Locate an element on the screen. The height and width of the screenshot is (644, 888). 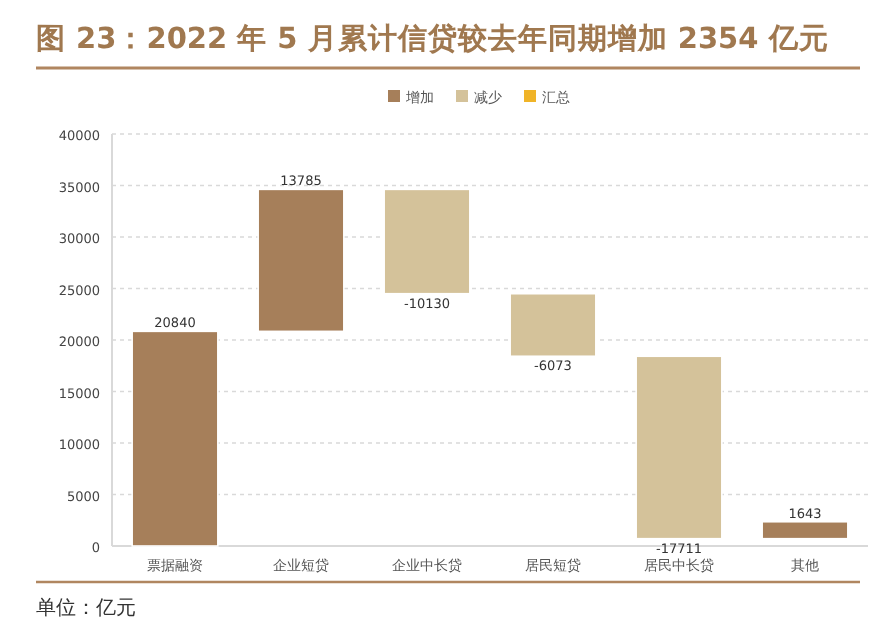
chart-title: 图 23：2022 年 5 月累计信贷较去年同期增加 2354 亿元 is located at coordinates (432, 39).